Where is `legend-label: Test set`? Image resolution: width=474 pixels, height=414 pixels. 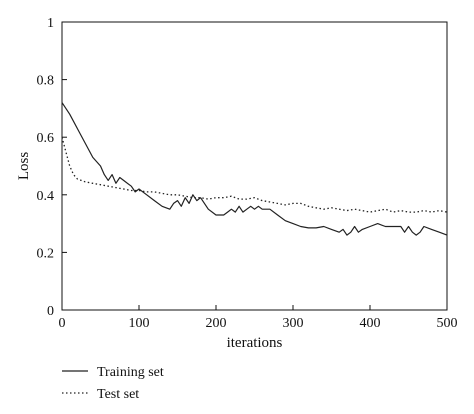
legend-label: Test set is located at coordinates (118, 394).